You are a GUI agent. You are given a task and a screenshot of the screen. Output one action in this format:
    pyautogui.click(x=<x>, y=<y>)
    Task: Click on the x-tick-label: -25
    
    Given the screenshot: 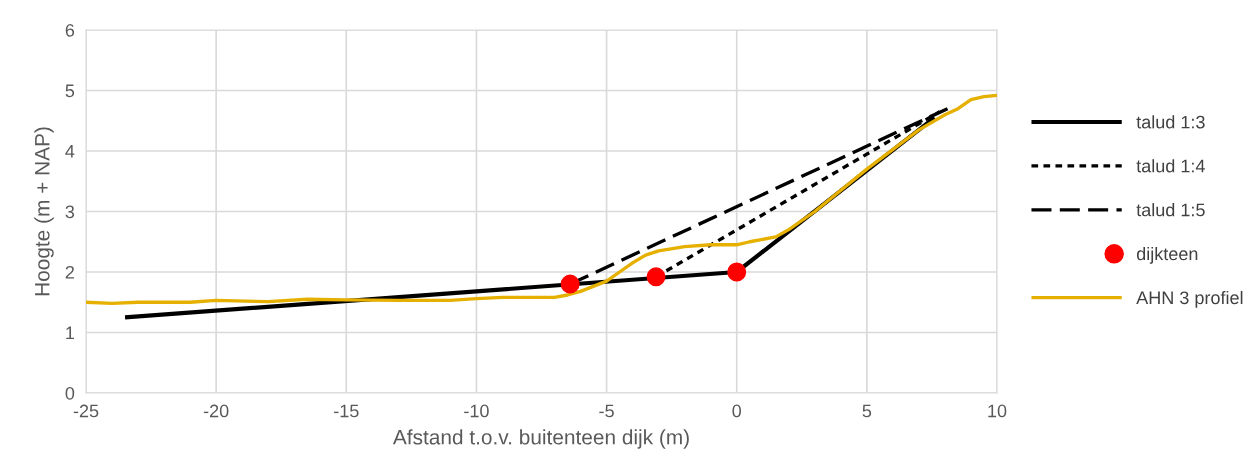 What is the action you would take?
    pyautogui.click(x=86, y=411)
    